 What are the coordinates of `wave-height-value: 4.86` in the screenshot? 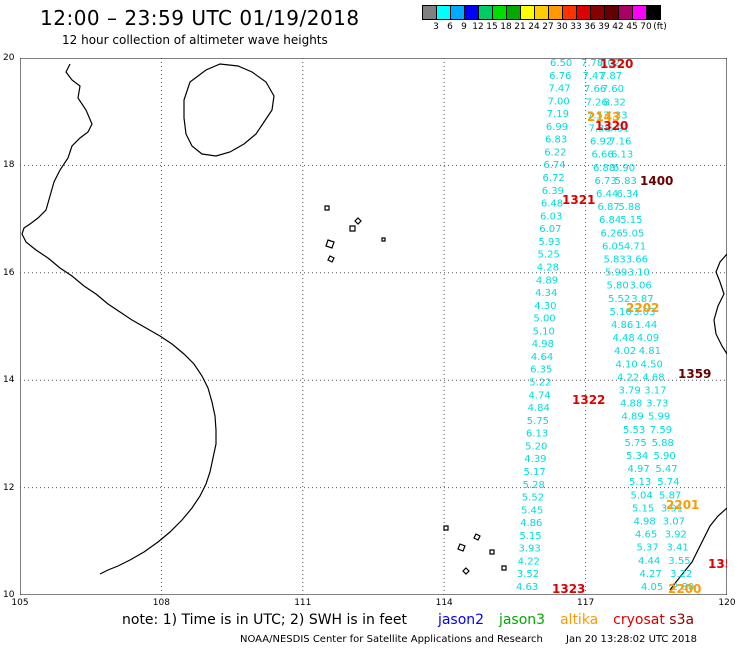 It's located at (622, 325).